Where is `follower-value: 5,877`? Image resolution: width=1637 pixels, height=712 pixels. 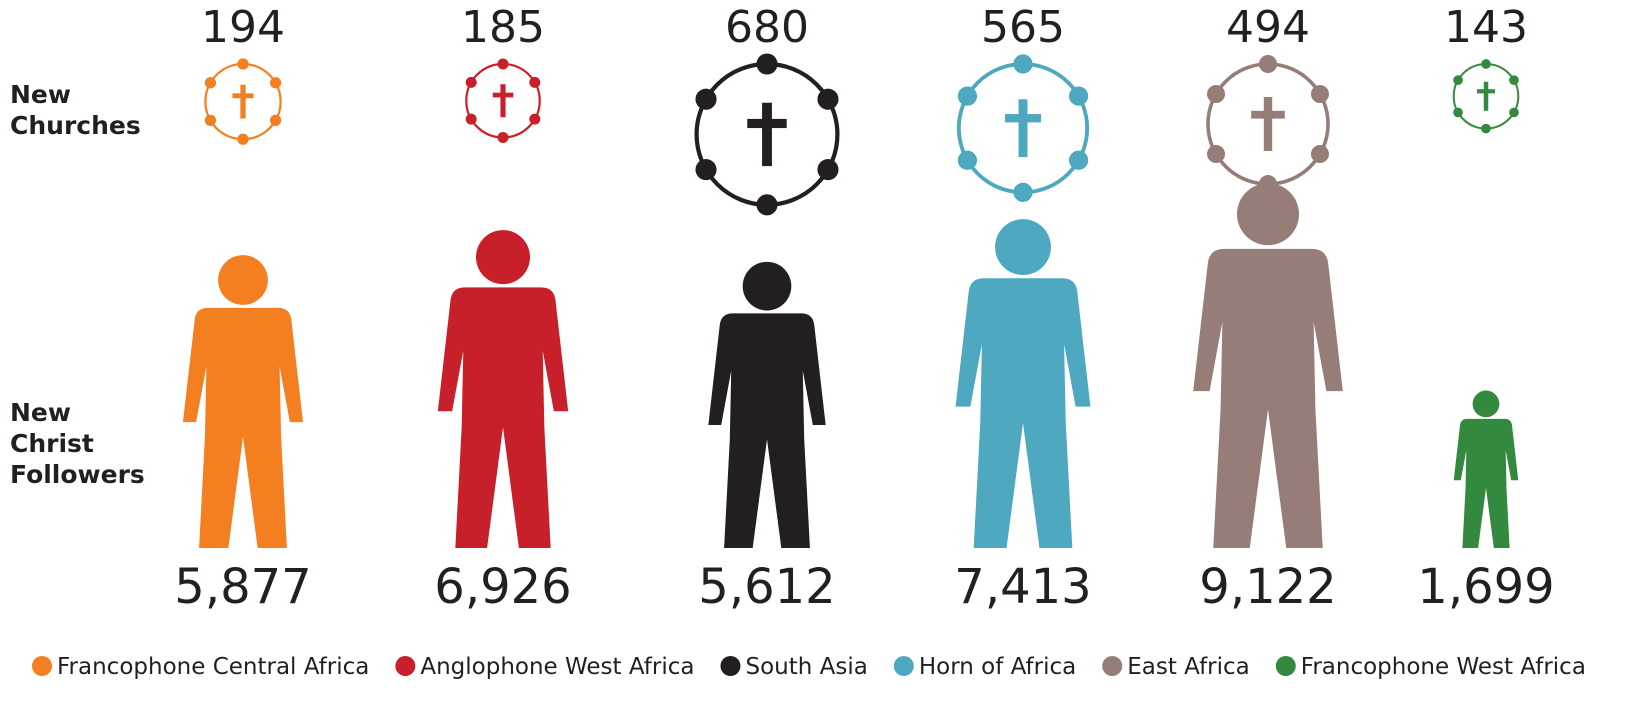
follower-value: 5,877 is located at coordinates (242, 587).